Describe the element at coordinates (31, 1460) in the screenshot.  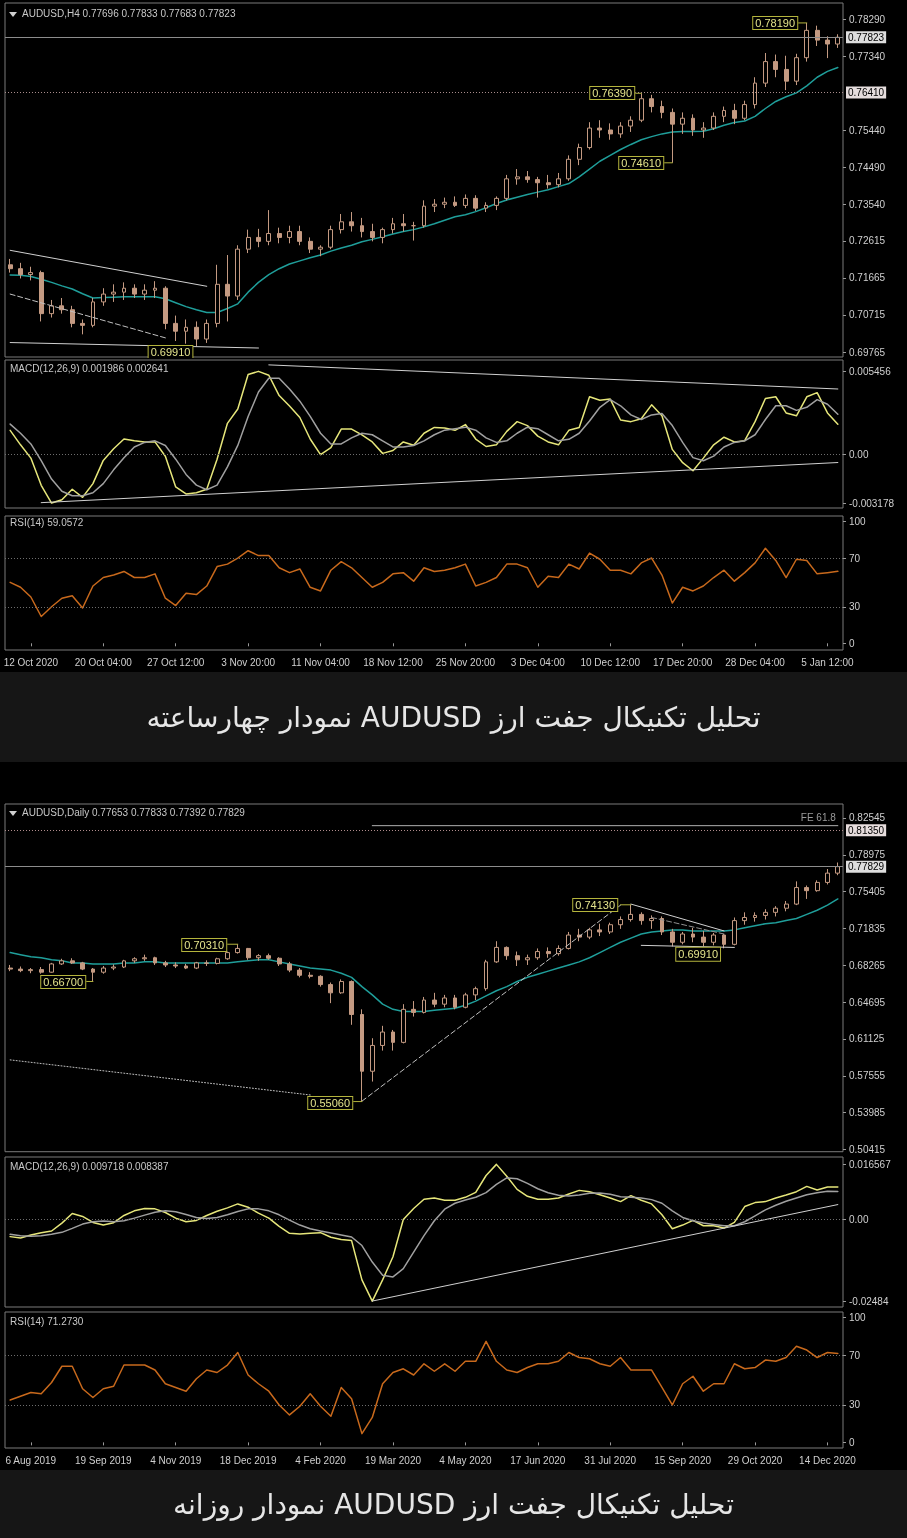
I see `x-tick-label: 6 Aug 2019` at that location.